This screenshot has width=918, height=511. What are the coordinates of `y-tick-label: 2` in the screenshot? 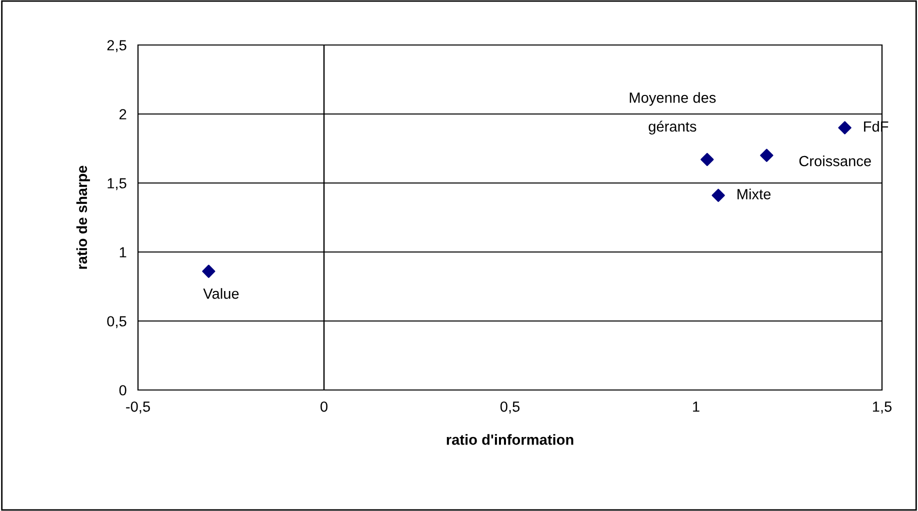 It's located at (123, 114).